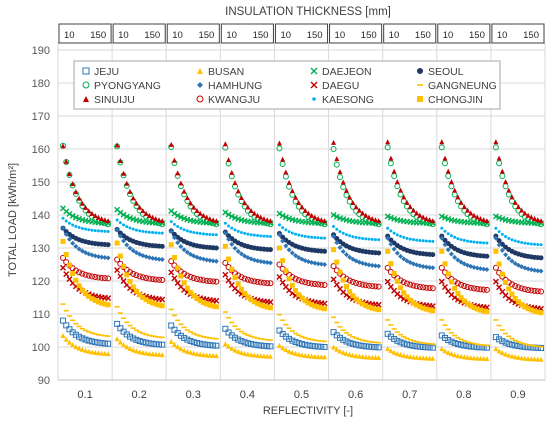 The height and width of the screenshot is (426, 550). Describe the element at coordinates (409, 395) in the screenshot. I see `x-tick-label: 0.7` at that location.